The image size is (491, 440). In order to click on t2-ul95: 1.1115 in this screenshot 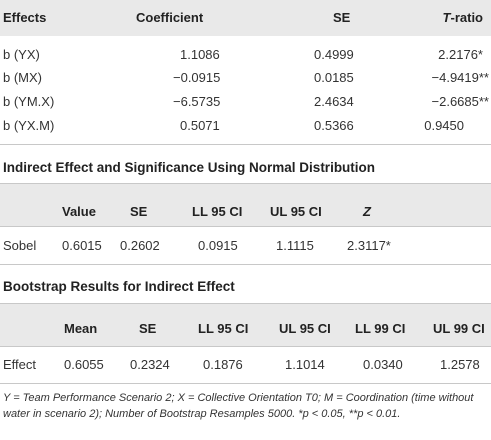, I will do `click(295, 245)`.